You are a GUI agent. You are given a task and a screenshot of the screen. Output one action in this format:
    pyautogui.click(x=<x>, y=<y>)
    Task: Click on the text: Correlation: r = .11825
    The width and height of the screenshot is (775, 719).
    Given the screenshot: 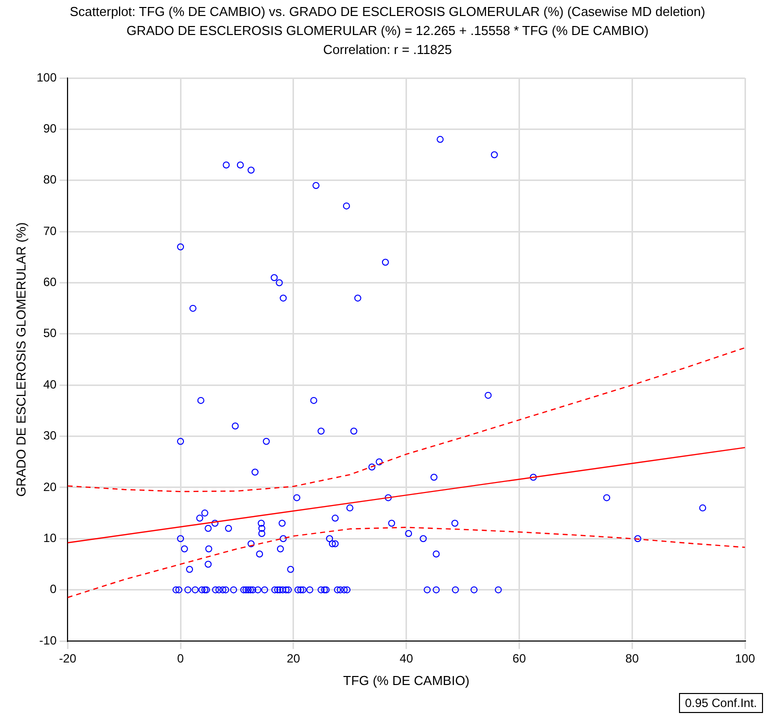 What is the action you would take?
    pyautogui.click(x=387, y=49)
    